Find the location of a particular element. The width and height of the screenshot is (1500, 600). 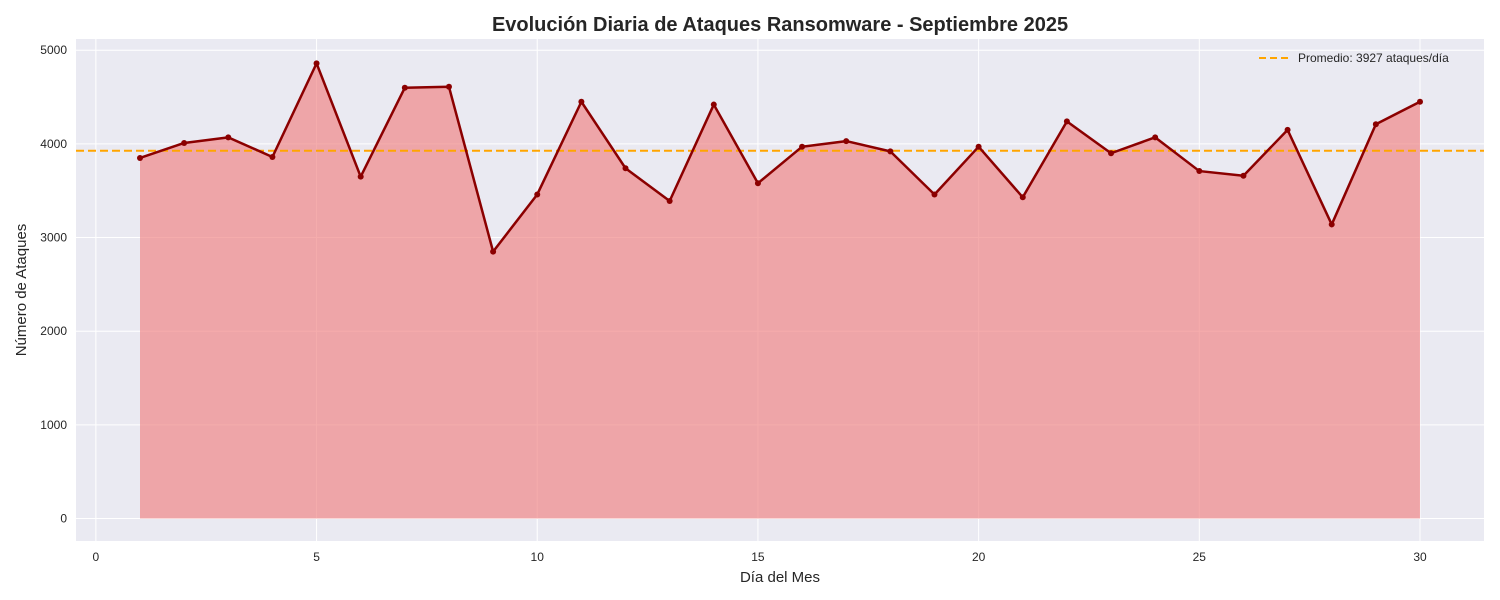

y-axis-ticks: 0 1000 2000 3000 4000 5000 is located at coordinates (53, 284).